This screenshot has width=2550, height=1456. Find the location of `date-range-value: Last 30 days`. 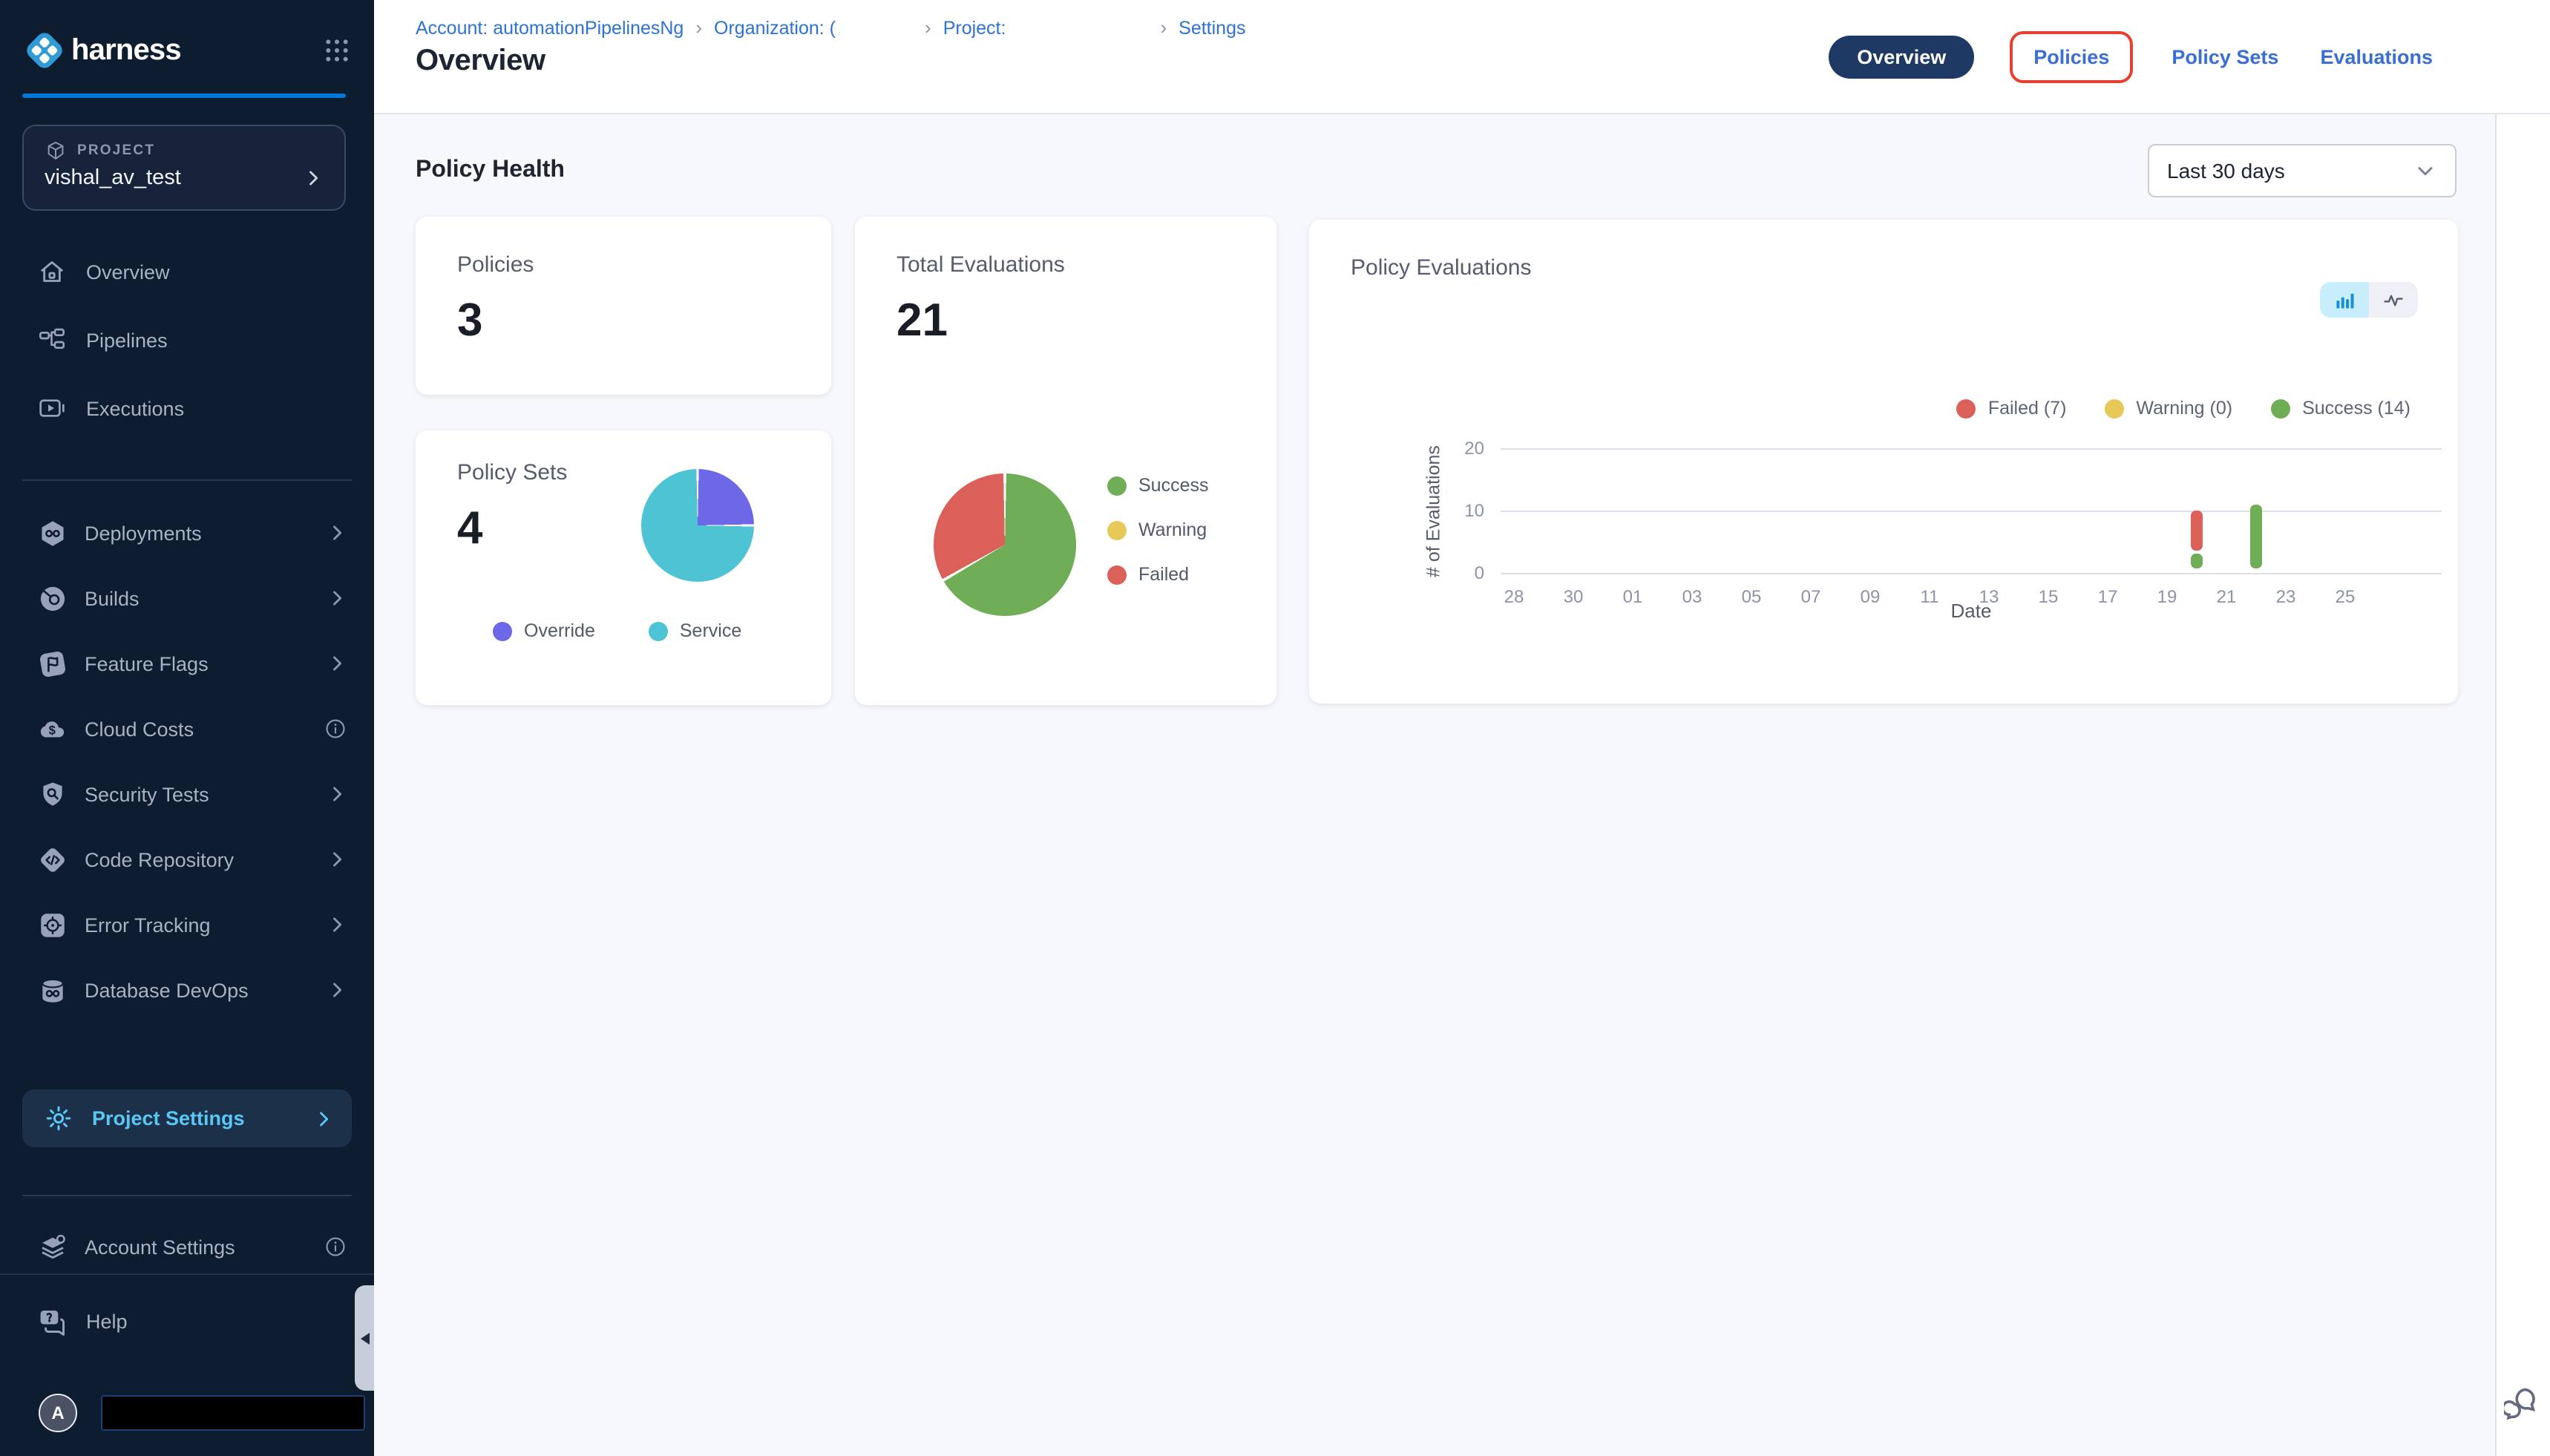

date-range-value: Last 30 days is located at coordinates (2226, 171).